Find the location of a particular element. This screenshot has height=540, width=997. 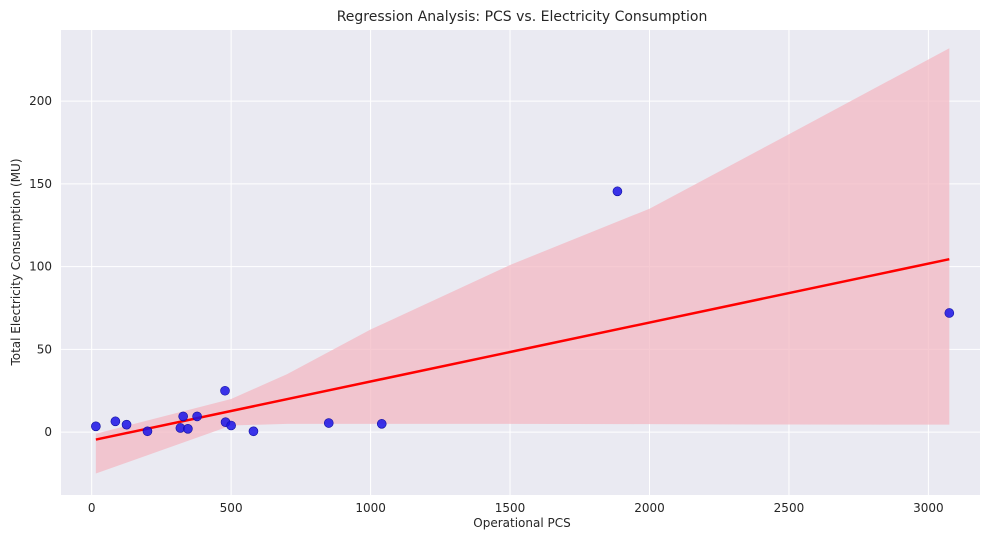

x-tick-label: 1500 is located at coordinates (510, 508).